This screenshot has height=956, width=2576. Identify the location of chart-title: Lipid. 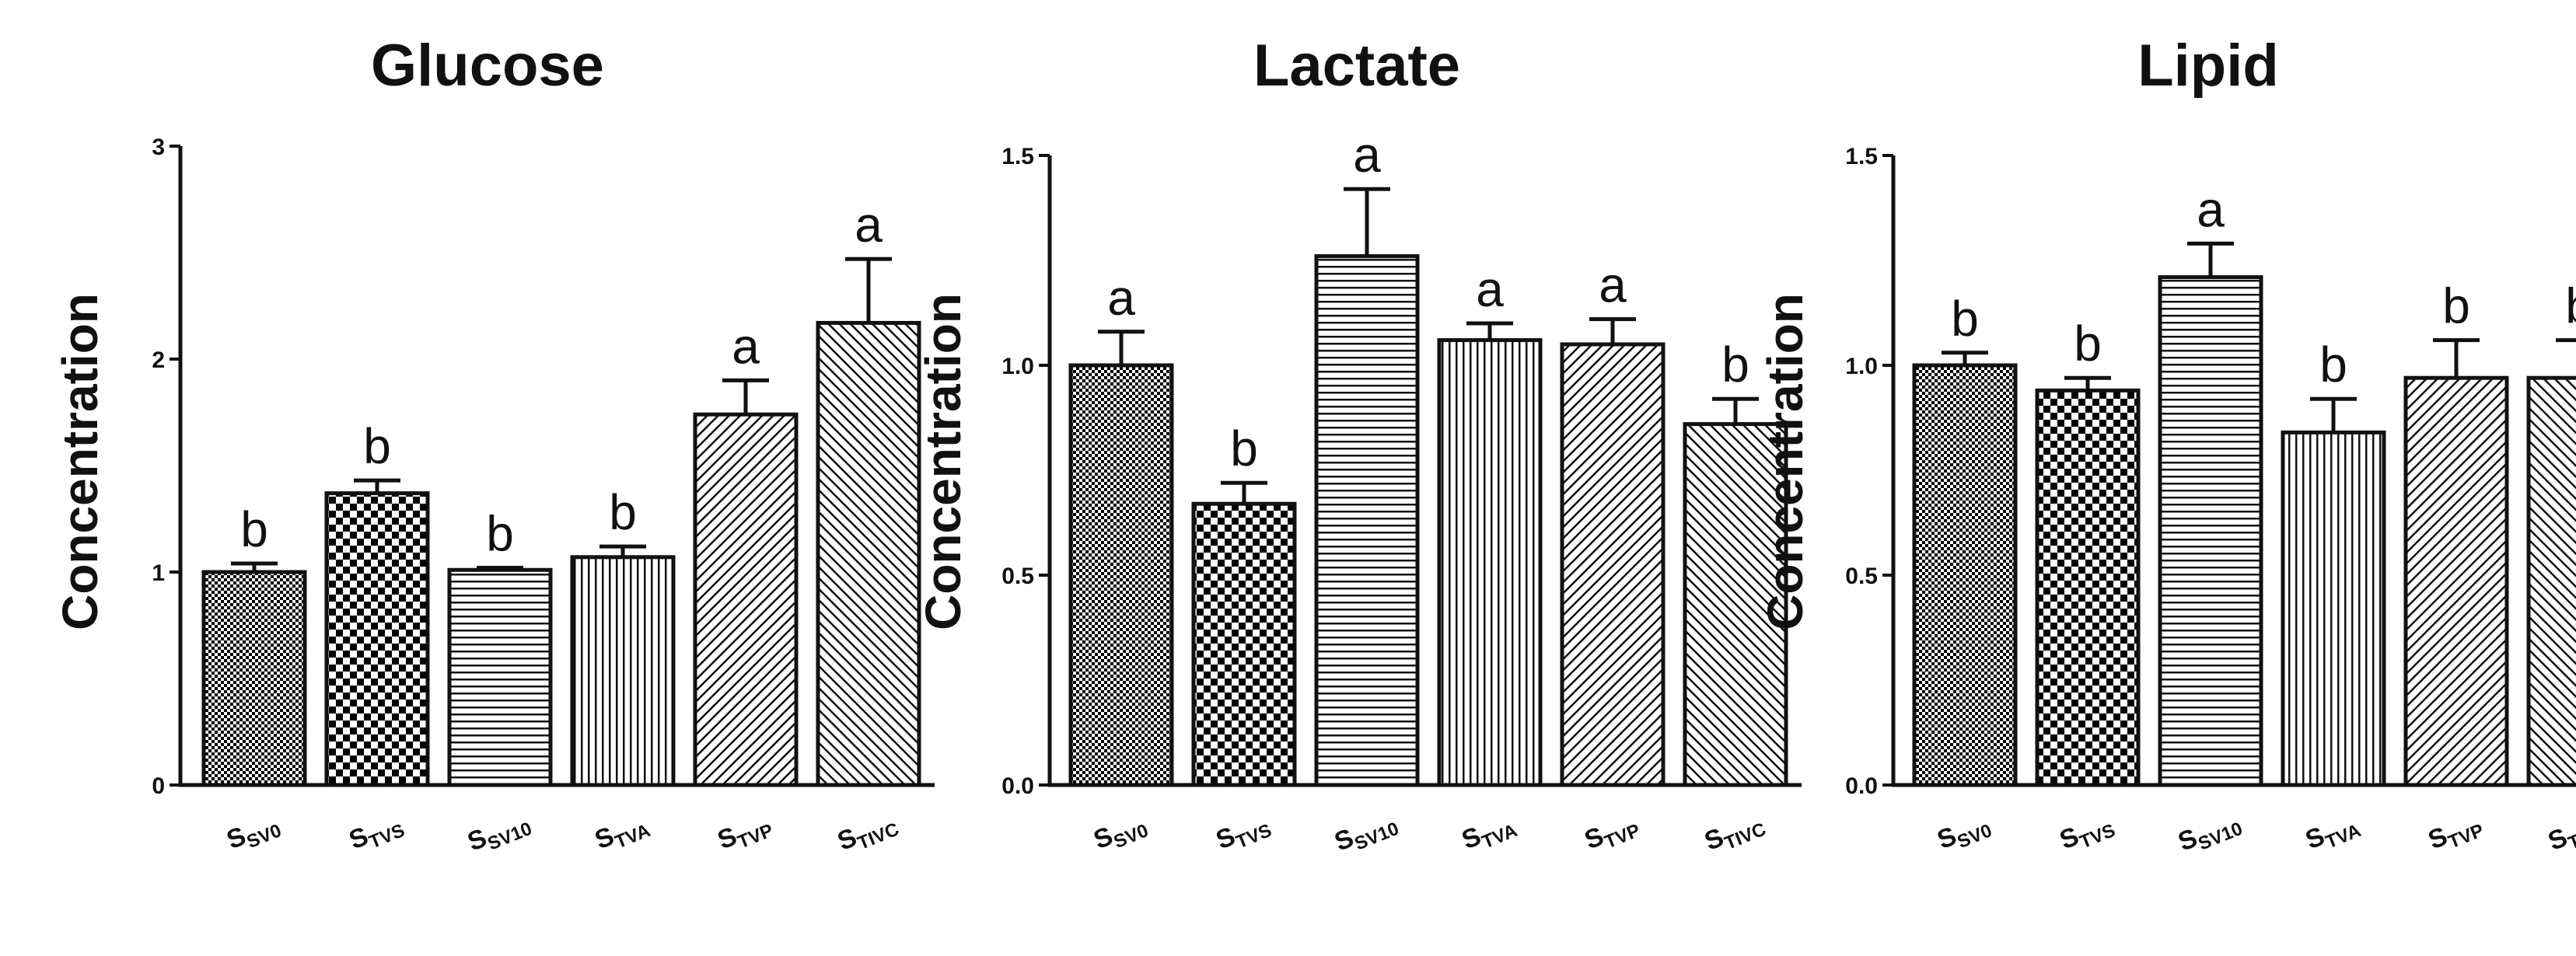
(2208, 66).